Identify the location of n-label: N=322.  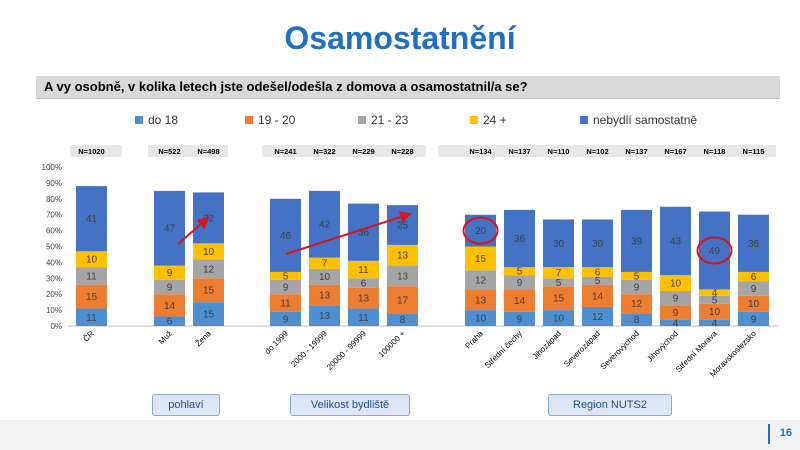
(324, 151).